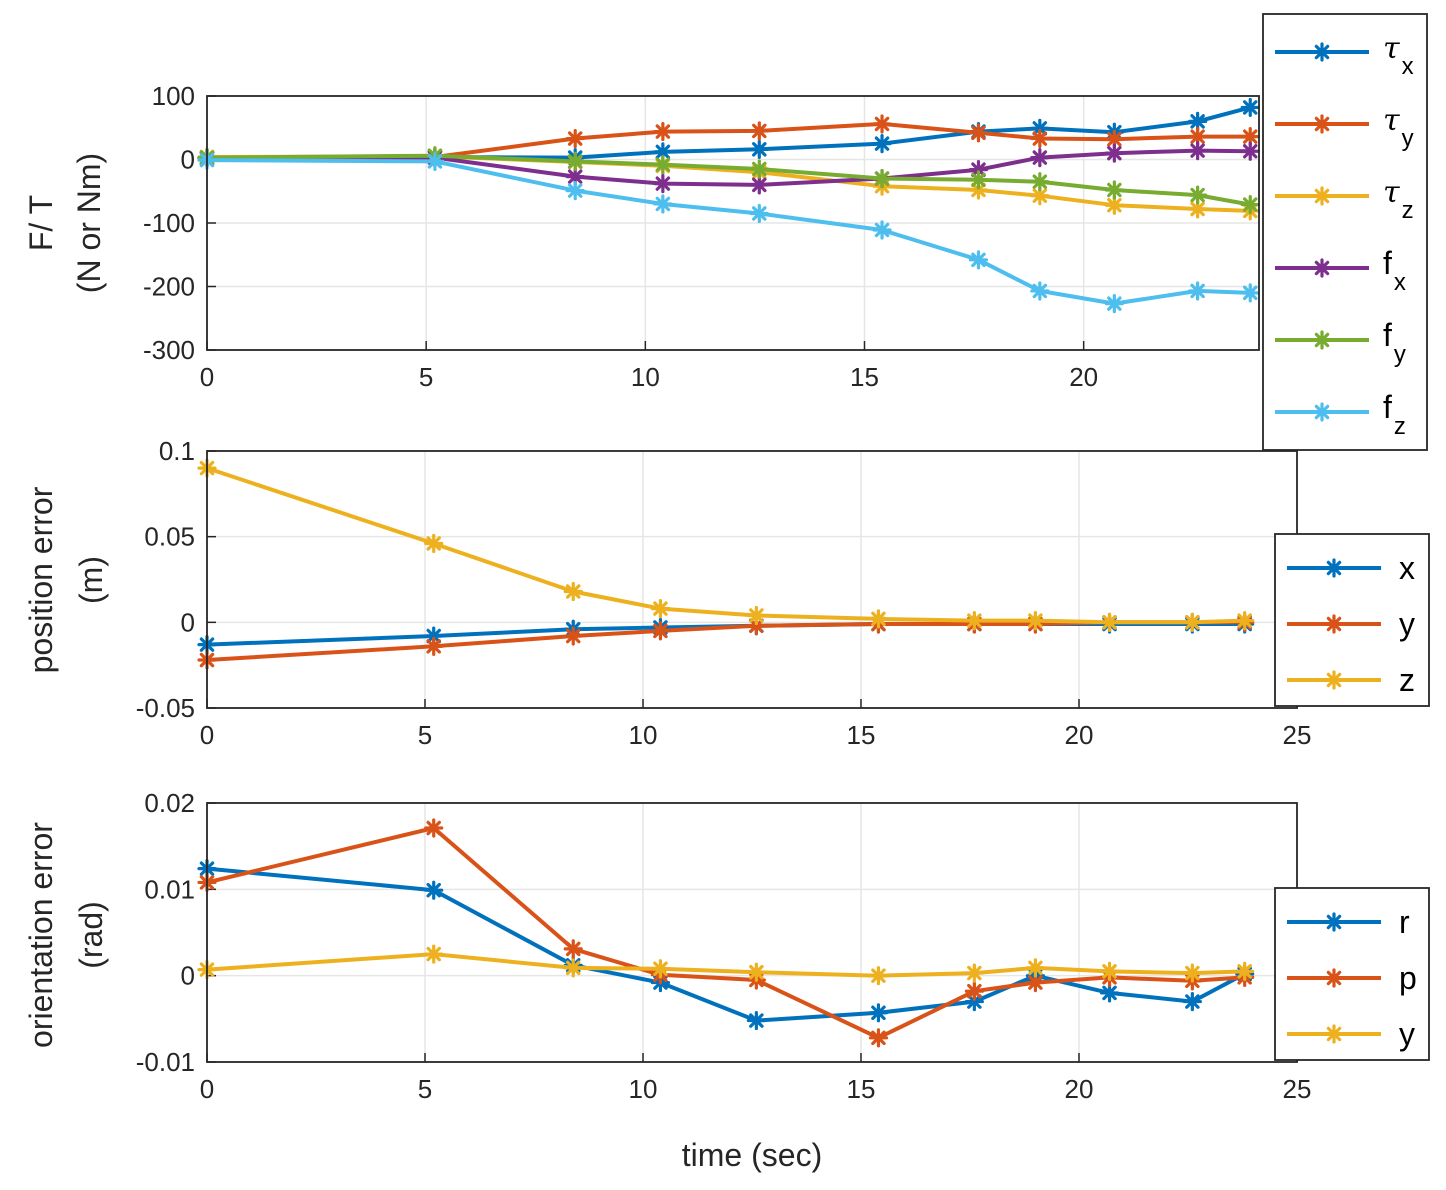  Describe the element at coordinates (752, 1155) in the screenshot. I see `x-axis-label: time (sec)` at that location.